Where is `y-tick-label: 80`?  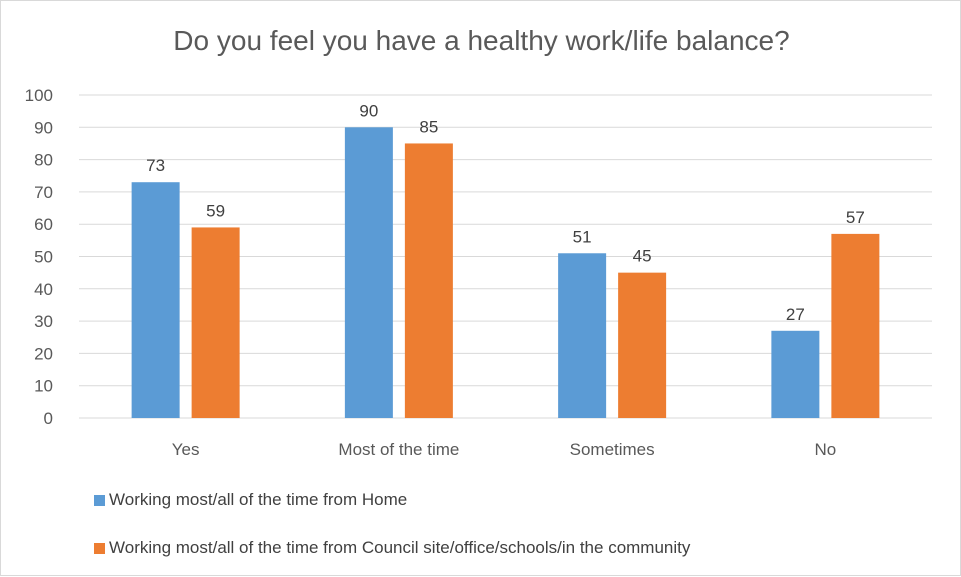
y-tick-label: 80 is located at coordinates (43, 160).